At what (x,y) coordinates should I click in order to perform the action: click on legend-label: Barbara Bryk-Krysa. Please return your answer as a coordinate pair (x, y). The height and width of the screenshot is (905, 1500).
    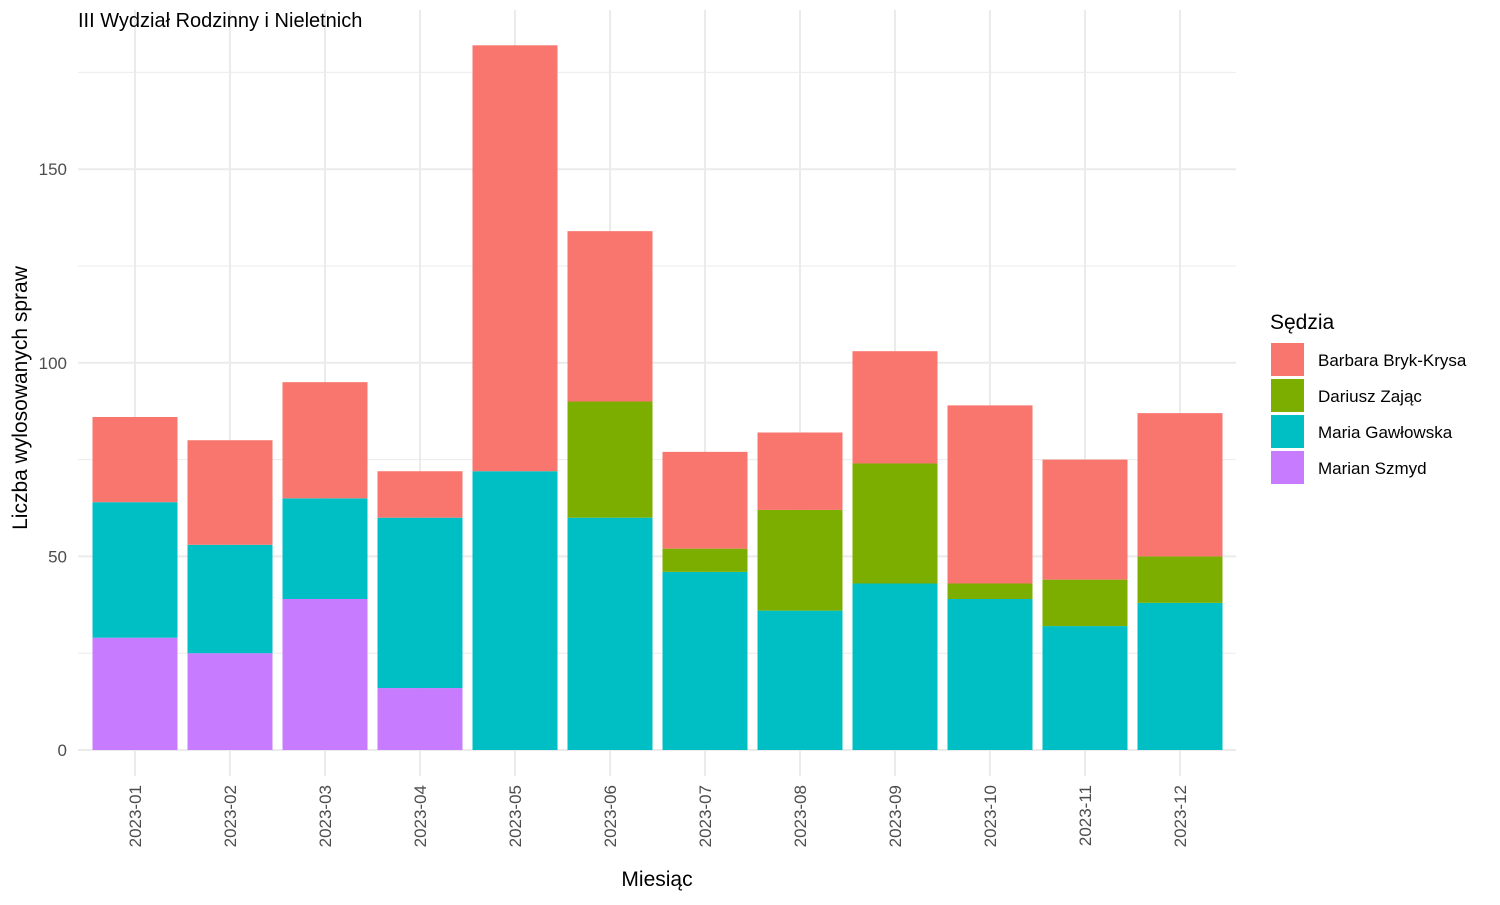
    Looking at the image, I should click on (1392, 360).